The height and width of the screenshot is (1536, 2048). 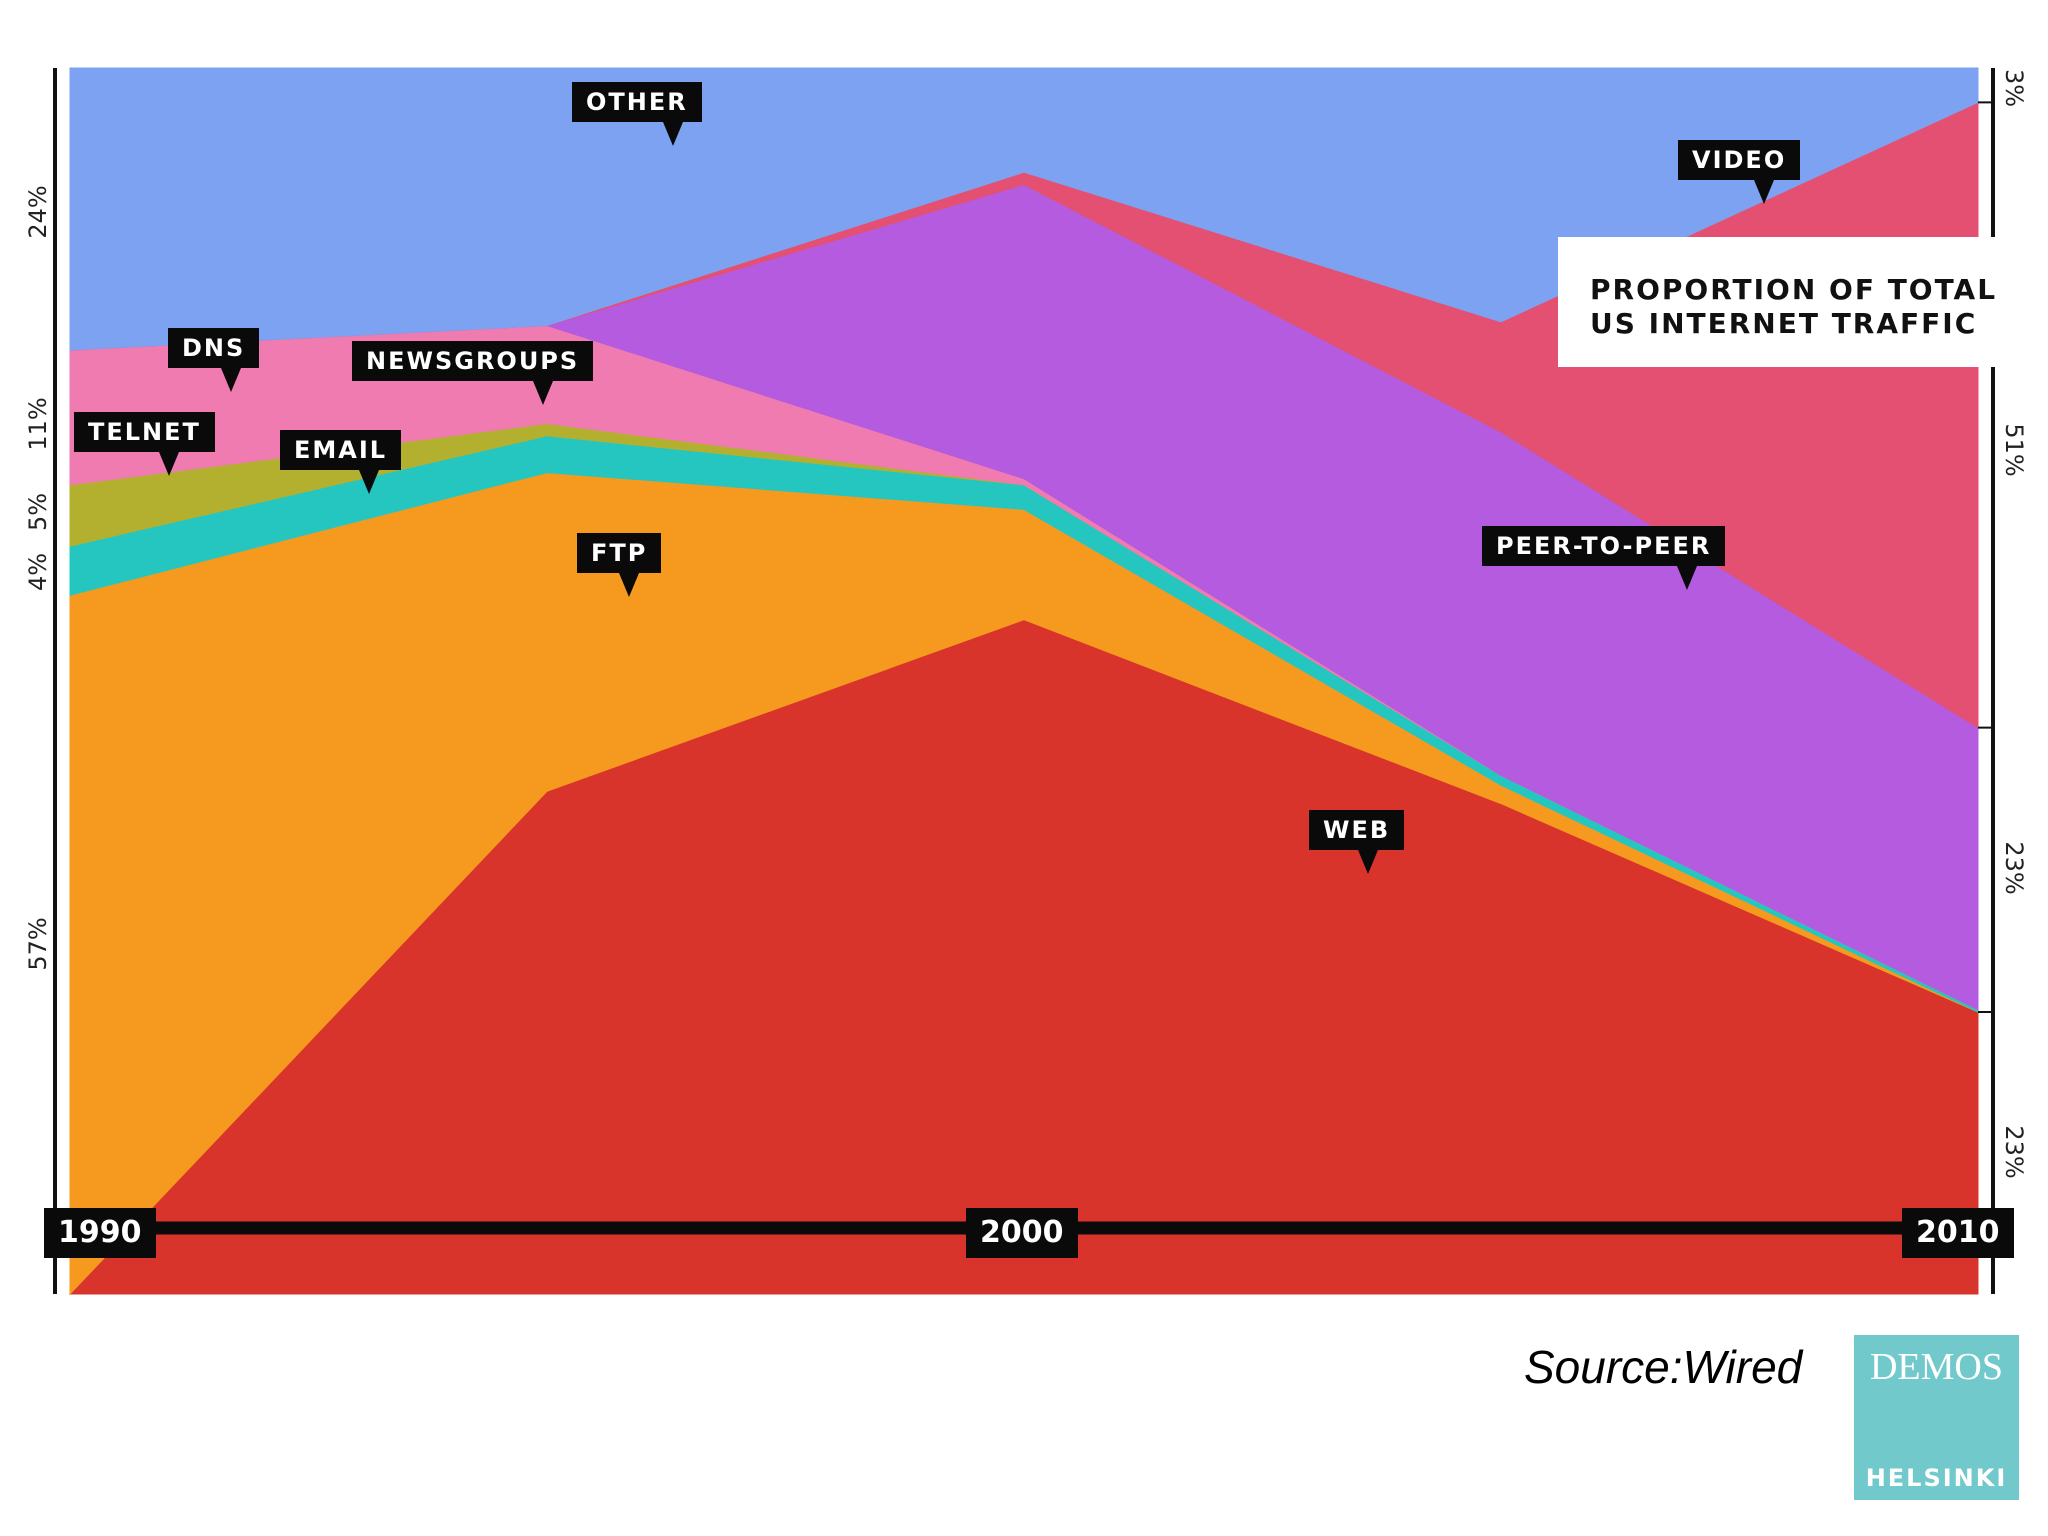 What do you see at coordinates (1936, 1417) in the screenshot?
I see `demos-helsinki-logo: DEMOS HELSINKI` at bounding box center [1936, 1417].